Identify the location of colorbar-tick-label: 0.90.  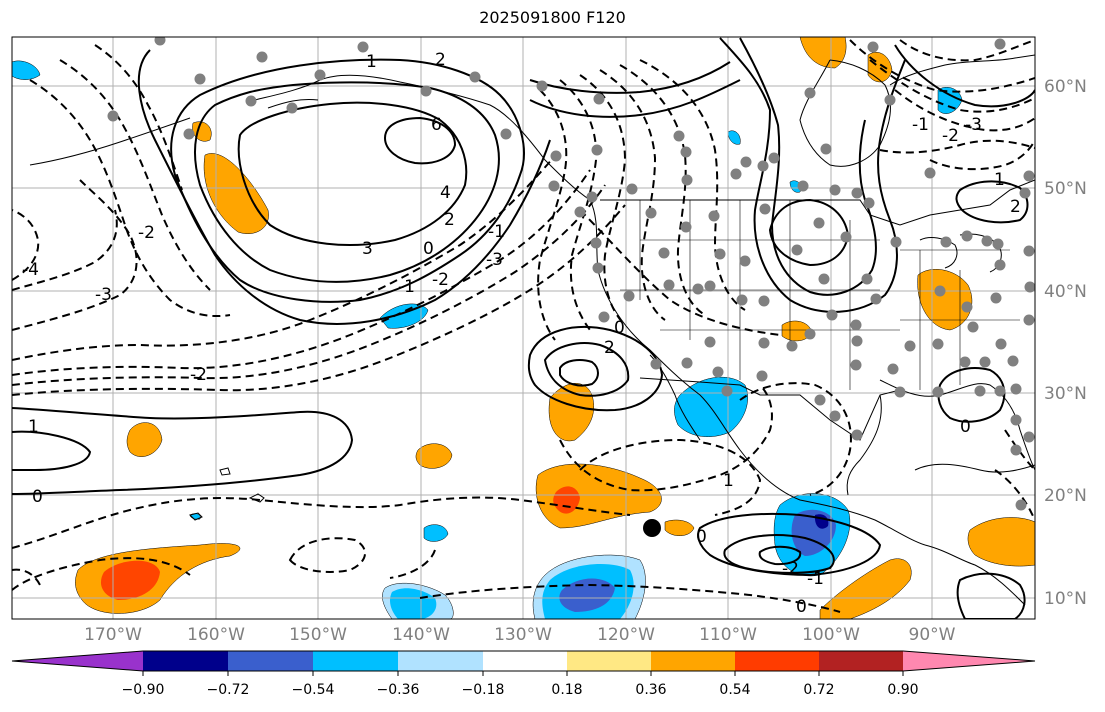
(903, 690).